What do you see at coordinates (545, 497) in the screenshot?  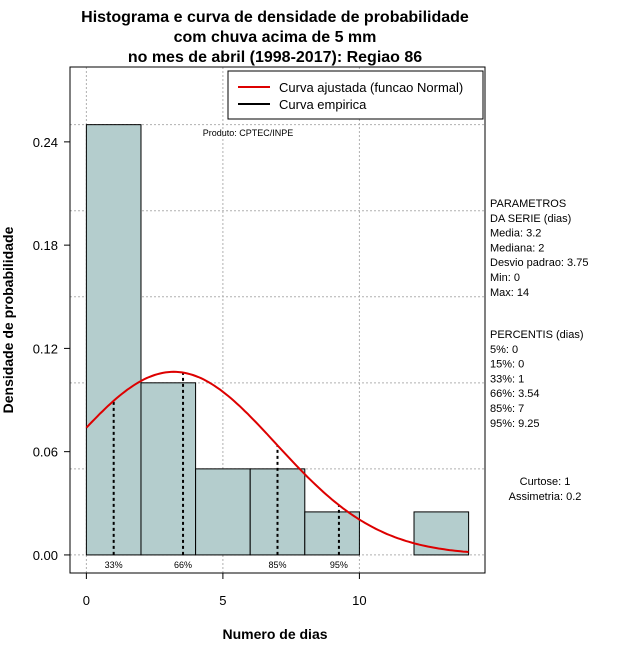 I see `stats-line-2: Assimetria: 0.2` at bounding box center [545, 497].